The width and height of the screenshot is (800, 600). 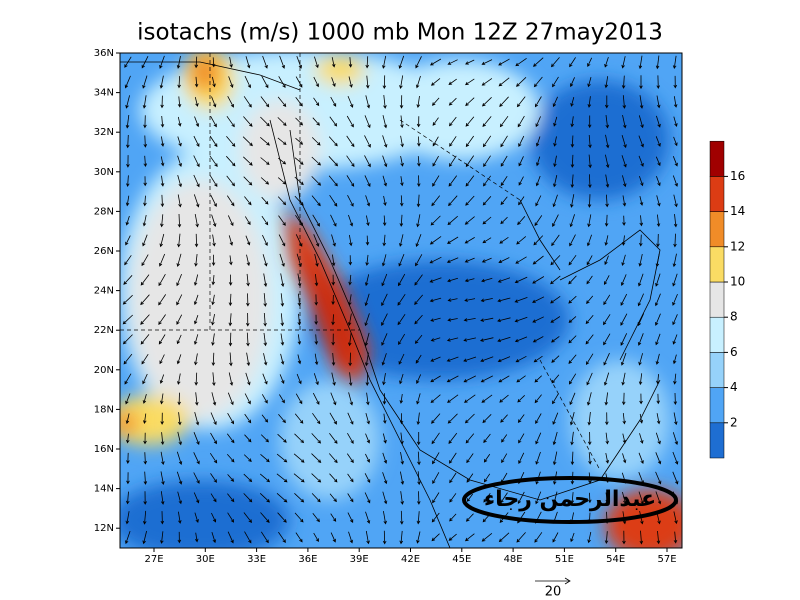 I want to click on lat-label: 24N, so click(x=104, y=291).